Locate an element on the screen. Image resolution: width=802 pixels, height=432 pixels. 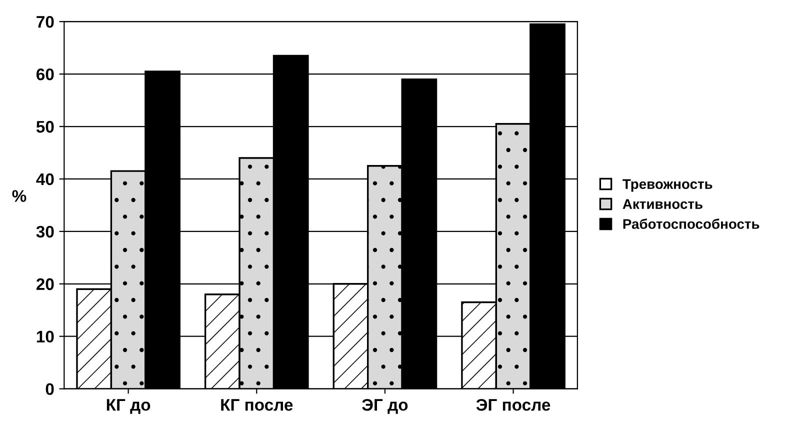
y-tick-label: 0 is located at coordinates (50, 389).